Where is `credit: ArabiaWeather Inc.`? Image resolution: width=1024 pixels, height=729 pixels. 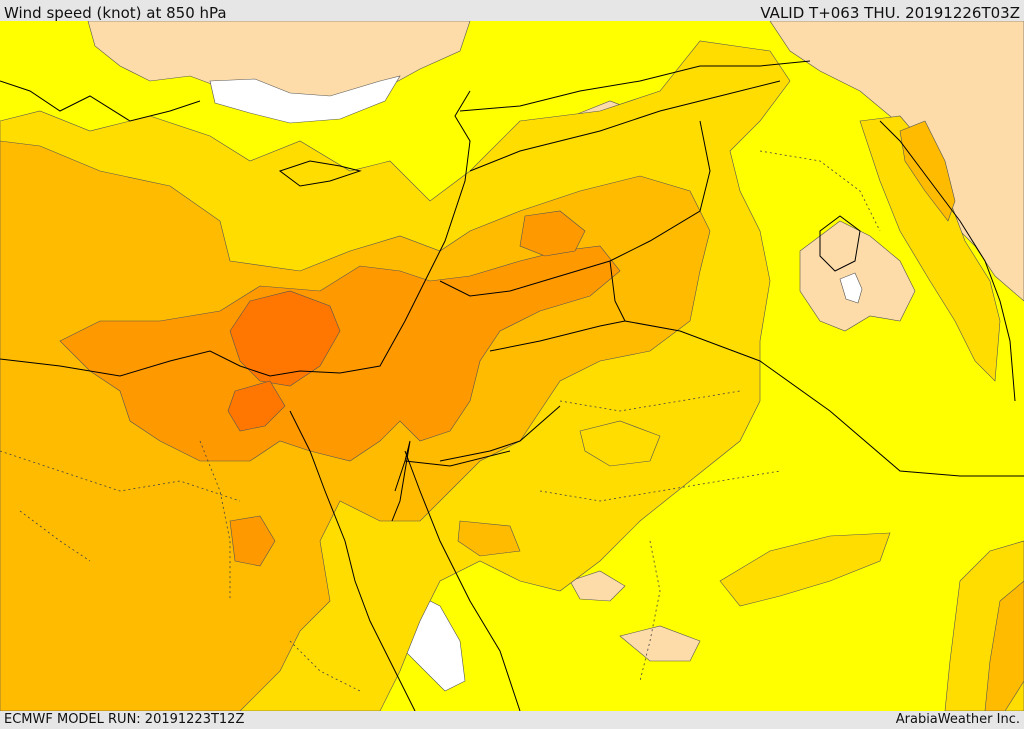 credit: ArabiaWeather Inc. is located at coordinates (957, 719).